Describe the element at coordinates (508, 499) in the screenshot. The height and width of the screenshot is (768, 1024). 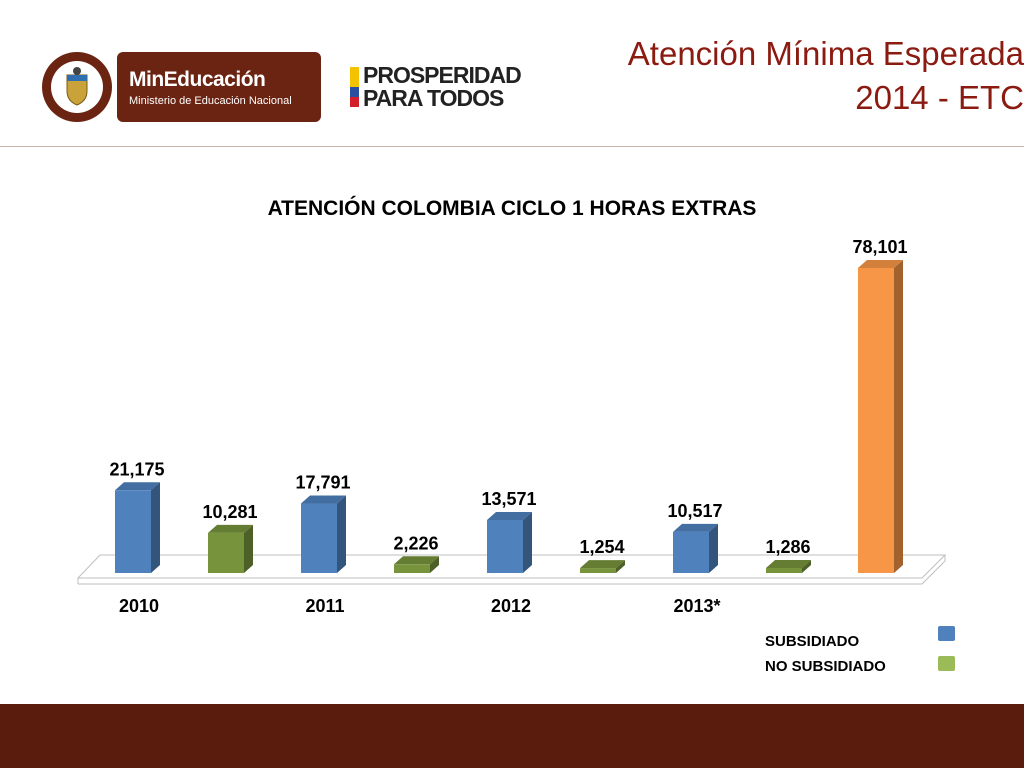
I see `bar-subsidiado-2012-value-label: 13,571` at that location.